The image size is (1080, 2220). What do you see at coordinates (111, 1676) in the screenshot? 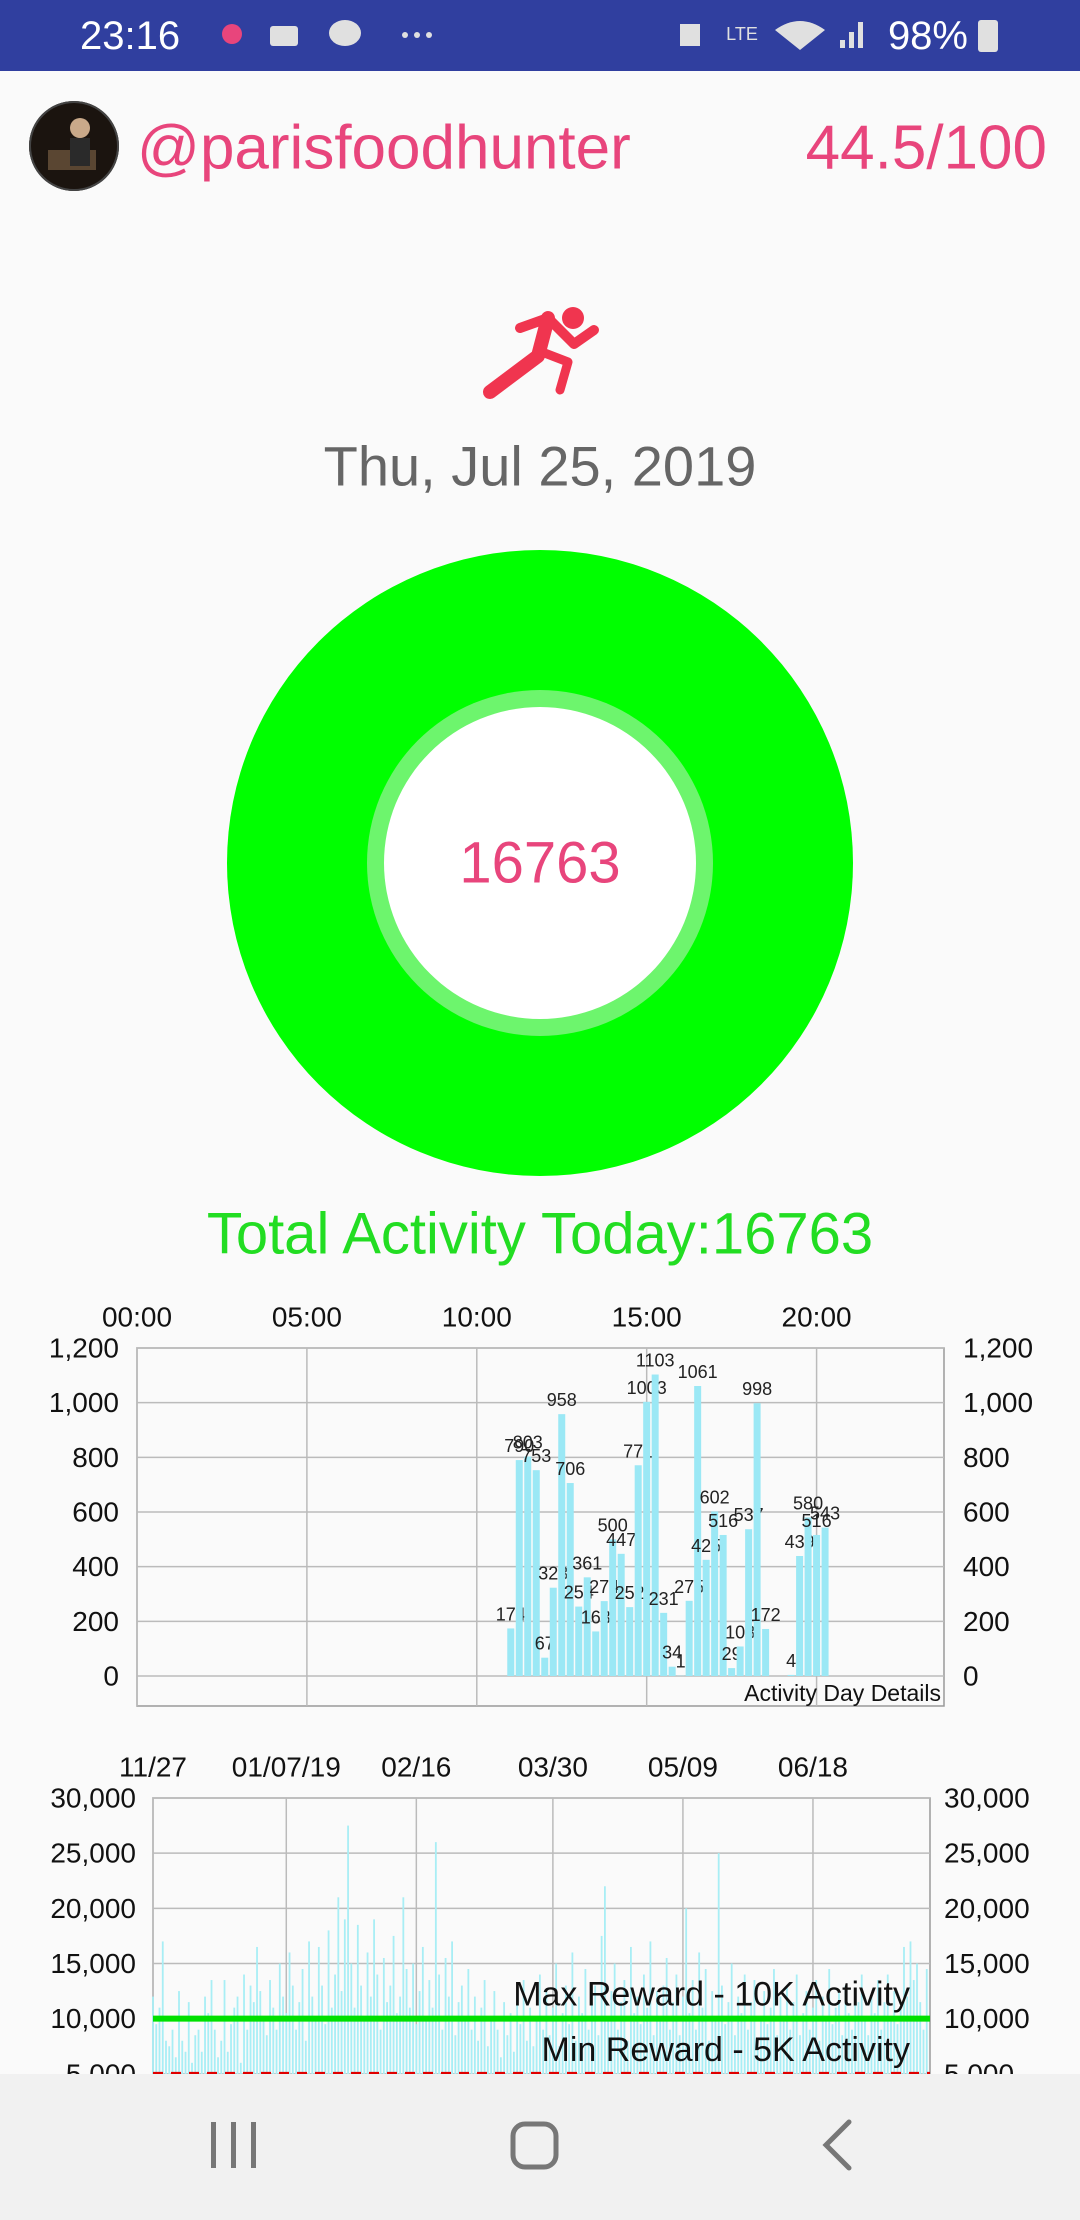
I see `y-tick-label: 0` at bounding box center [111, 1676].